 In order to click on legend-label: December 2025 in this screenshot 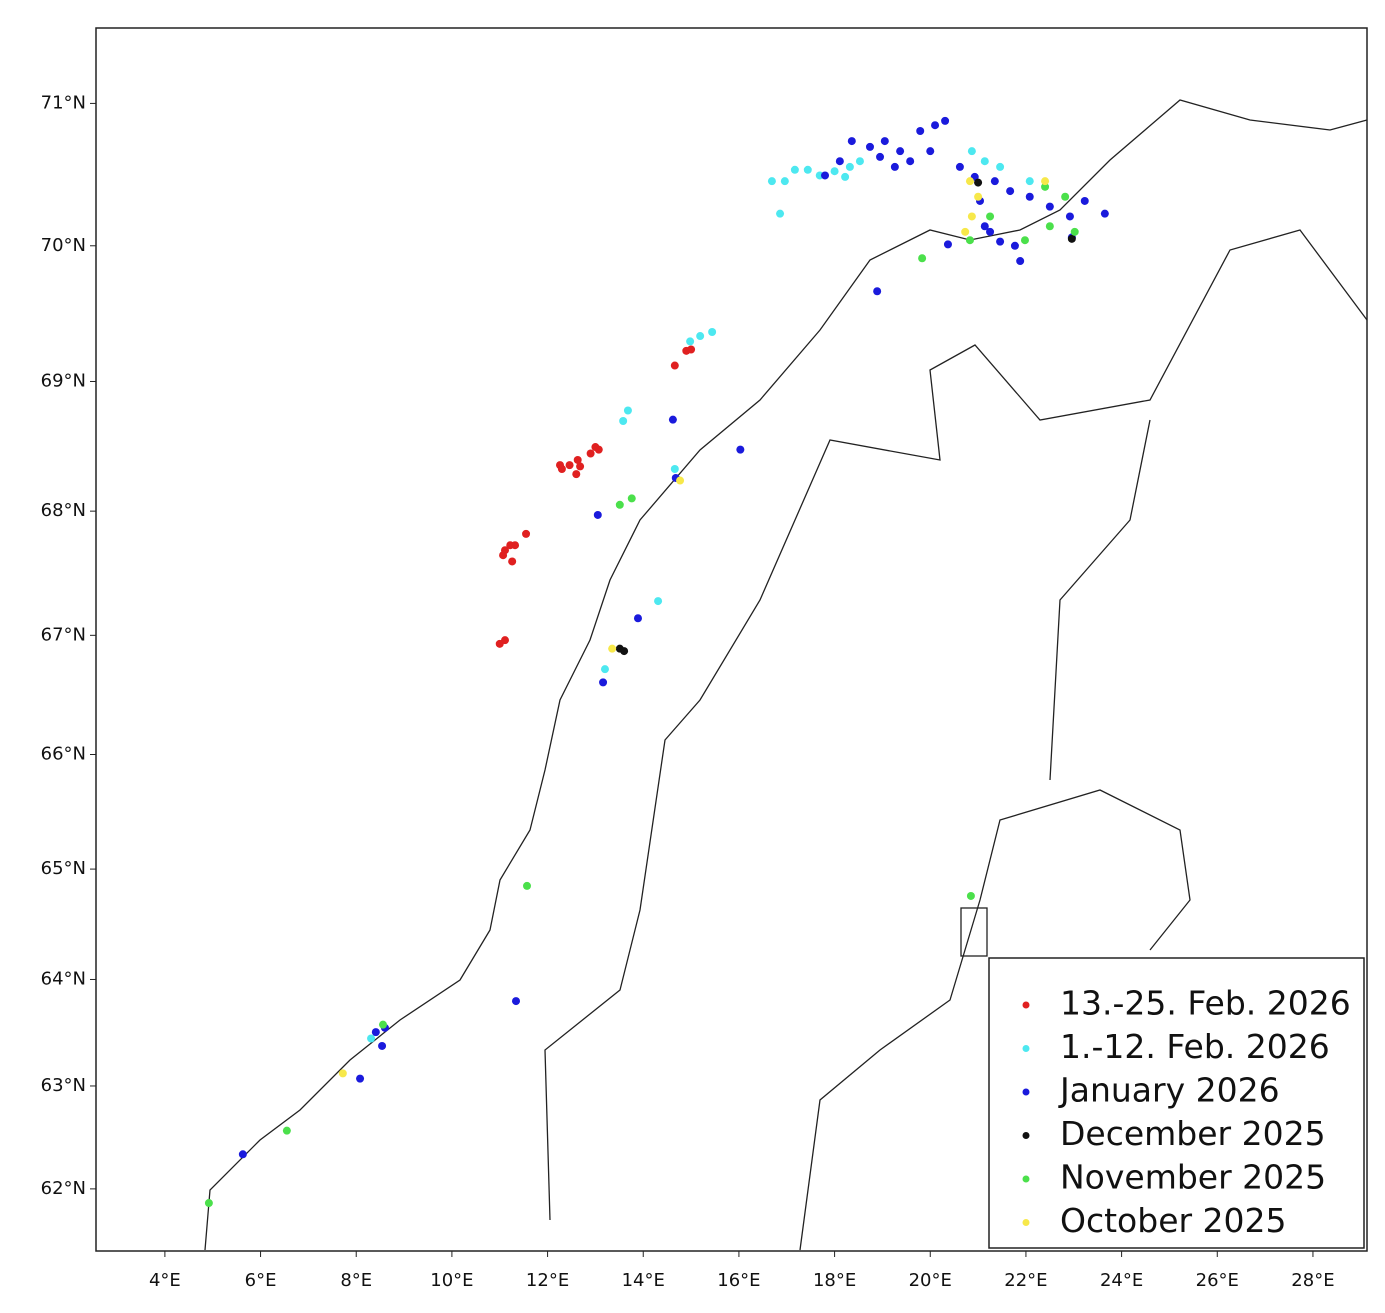, I will do `click(1193, 1133)`.